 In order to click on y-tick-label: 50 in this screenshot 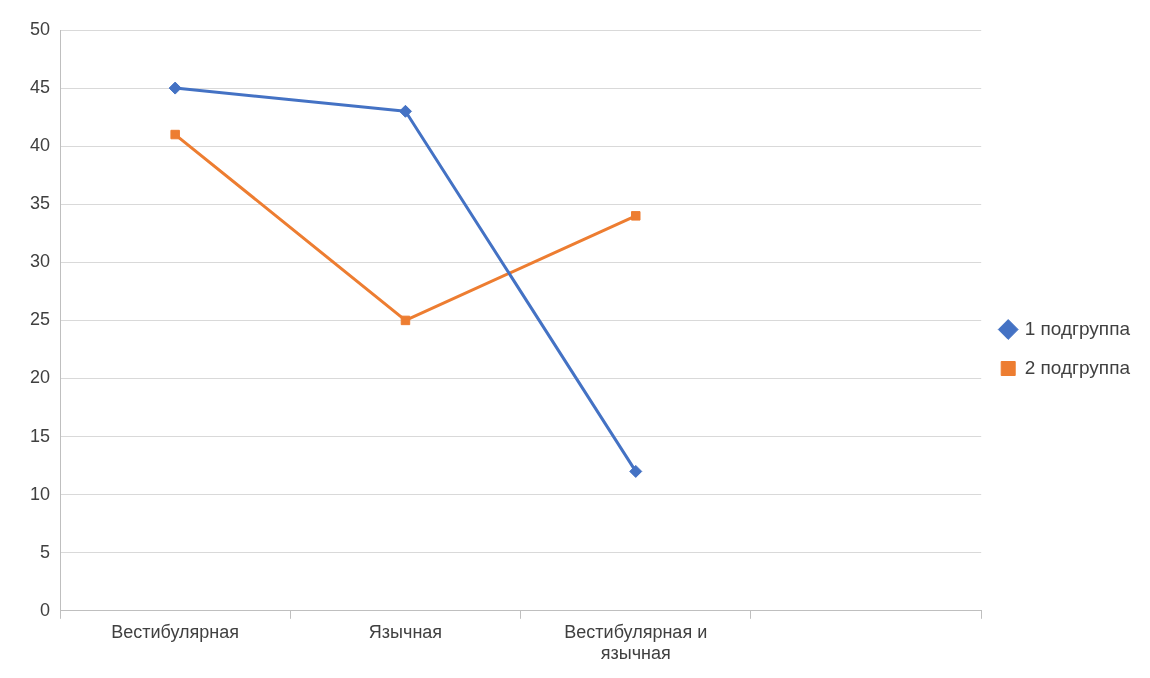, I will do `click(40, 28)`.